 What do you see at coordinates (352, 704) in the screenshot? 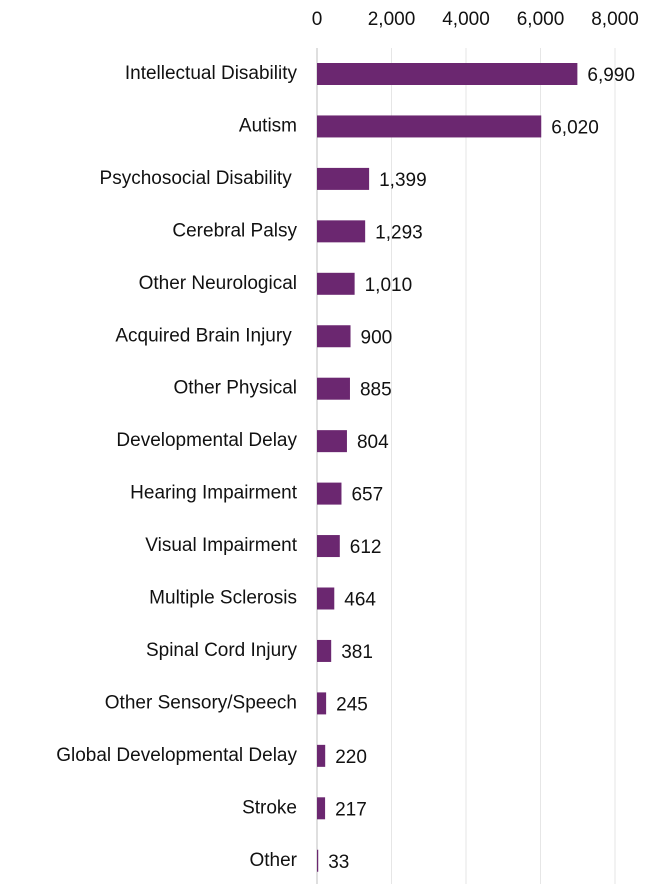
I see `value-label: 245` at bounding box center [352, 704].